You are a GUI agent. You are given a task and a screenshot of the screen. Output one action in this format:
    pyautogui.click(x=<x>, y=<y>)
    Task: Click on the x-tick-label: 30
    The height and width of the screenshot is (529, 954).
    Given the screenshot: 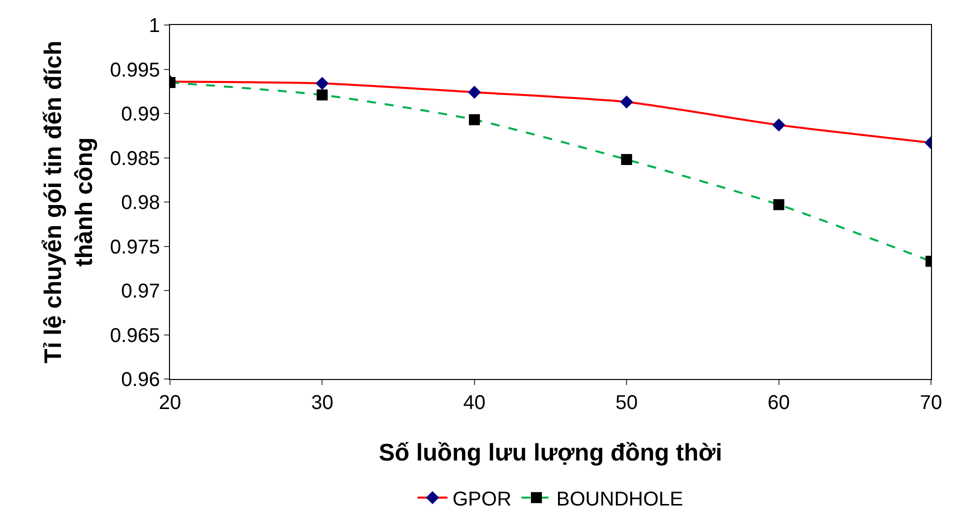 What is the action you would take?
    pyautogui.click(x=322, y=403)
    